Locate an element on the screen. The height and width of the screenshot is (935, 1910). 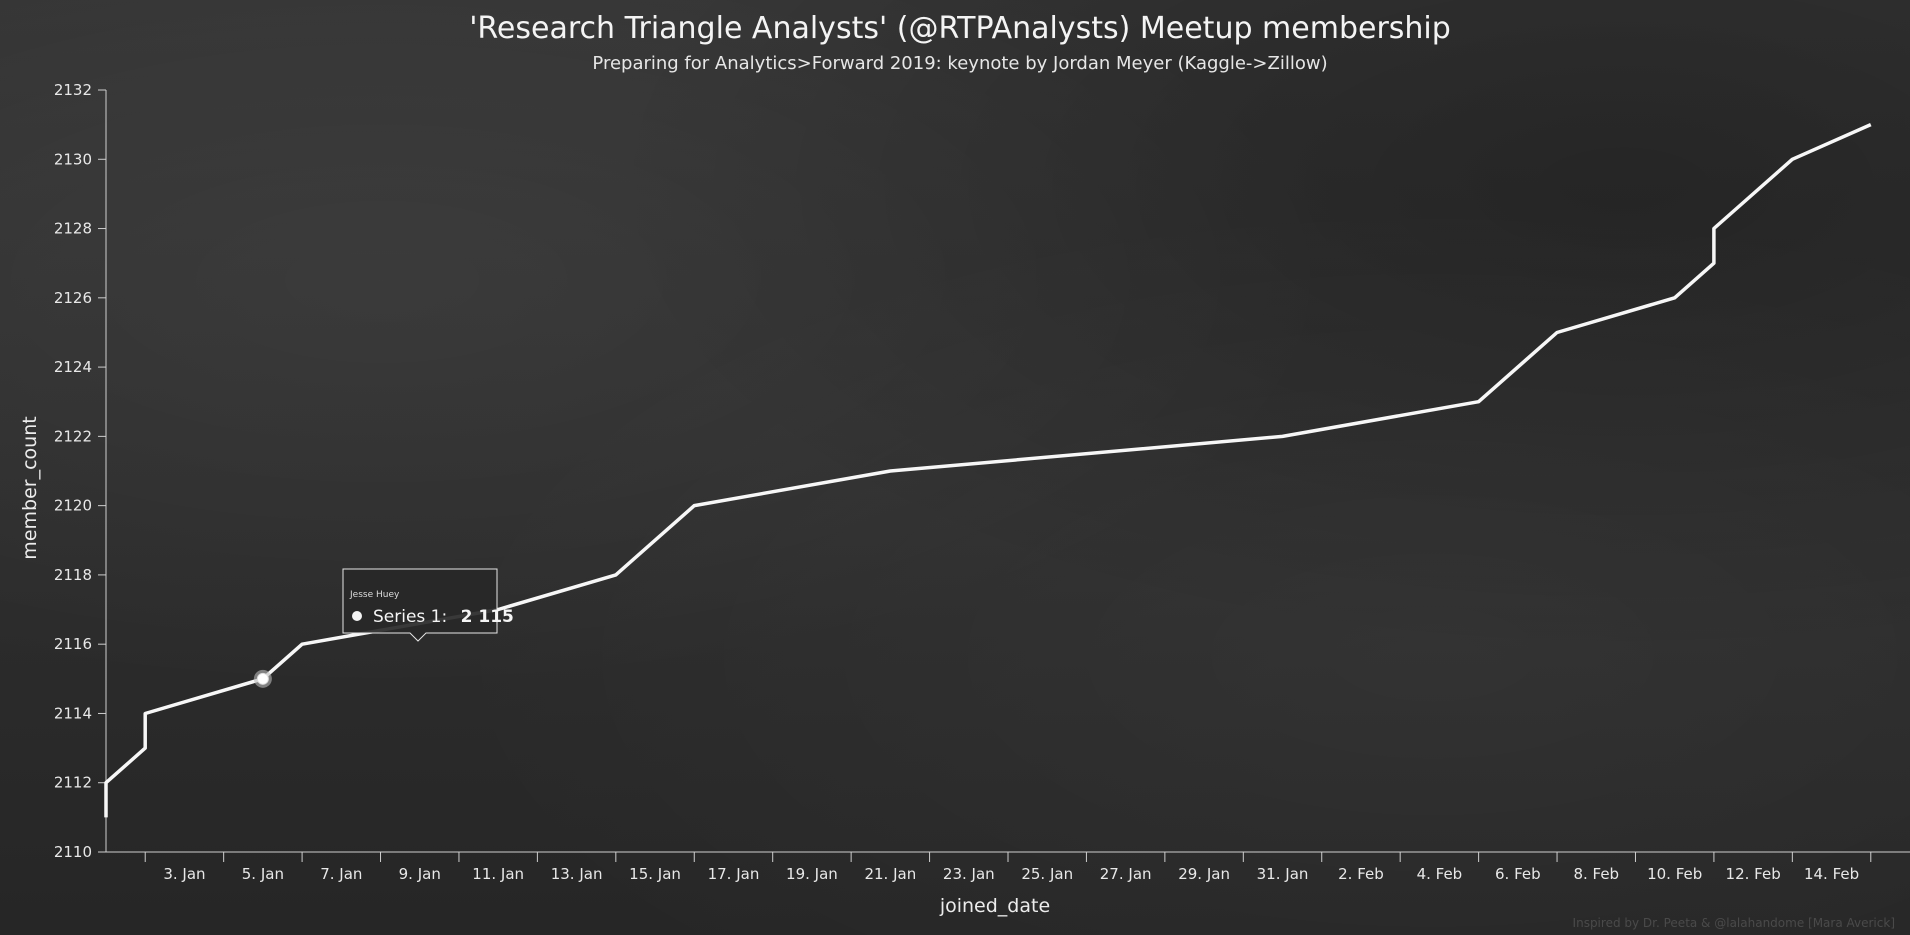
tooltip-point-name: Jesse Huey is located at coordinates (374, 595).